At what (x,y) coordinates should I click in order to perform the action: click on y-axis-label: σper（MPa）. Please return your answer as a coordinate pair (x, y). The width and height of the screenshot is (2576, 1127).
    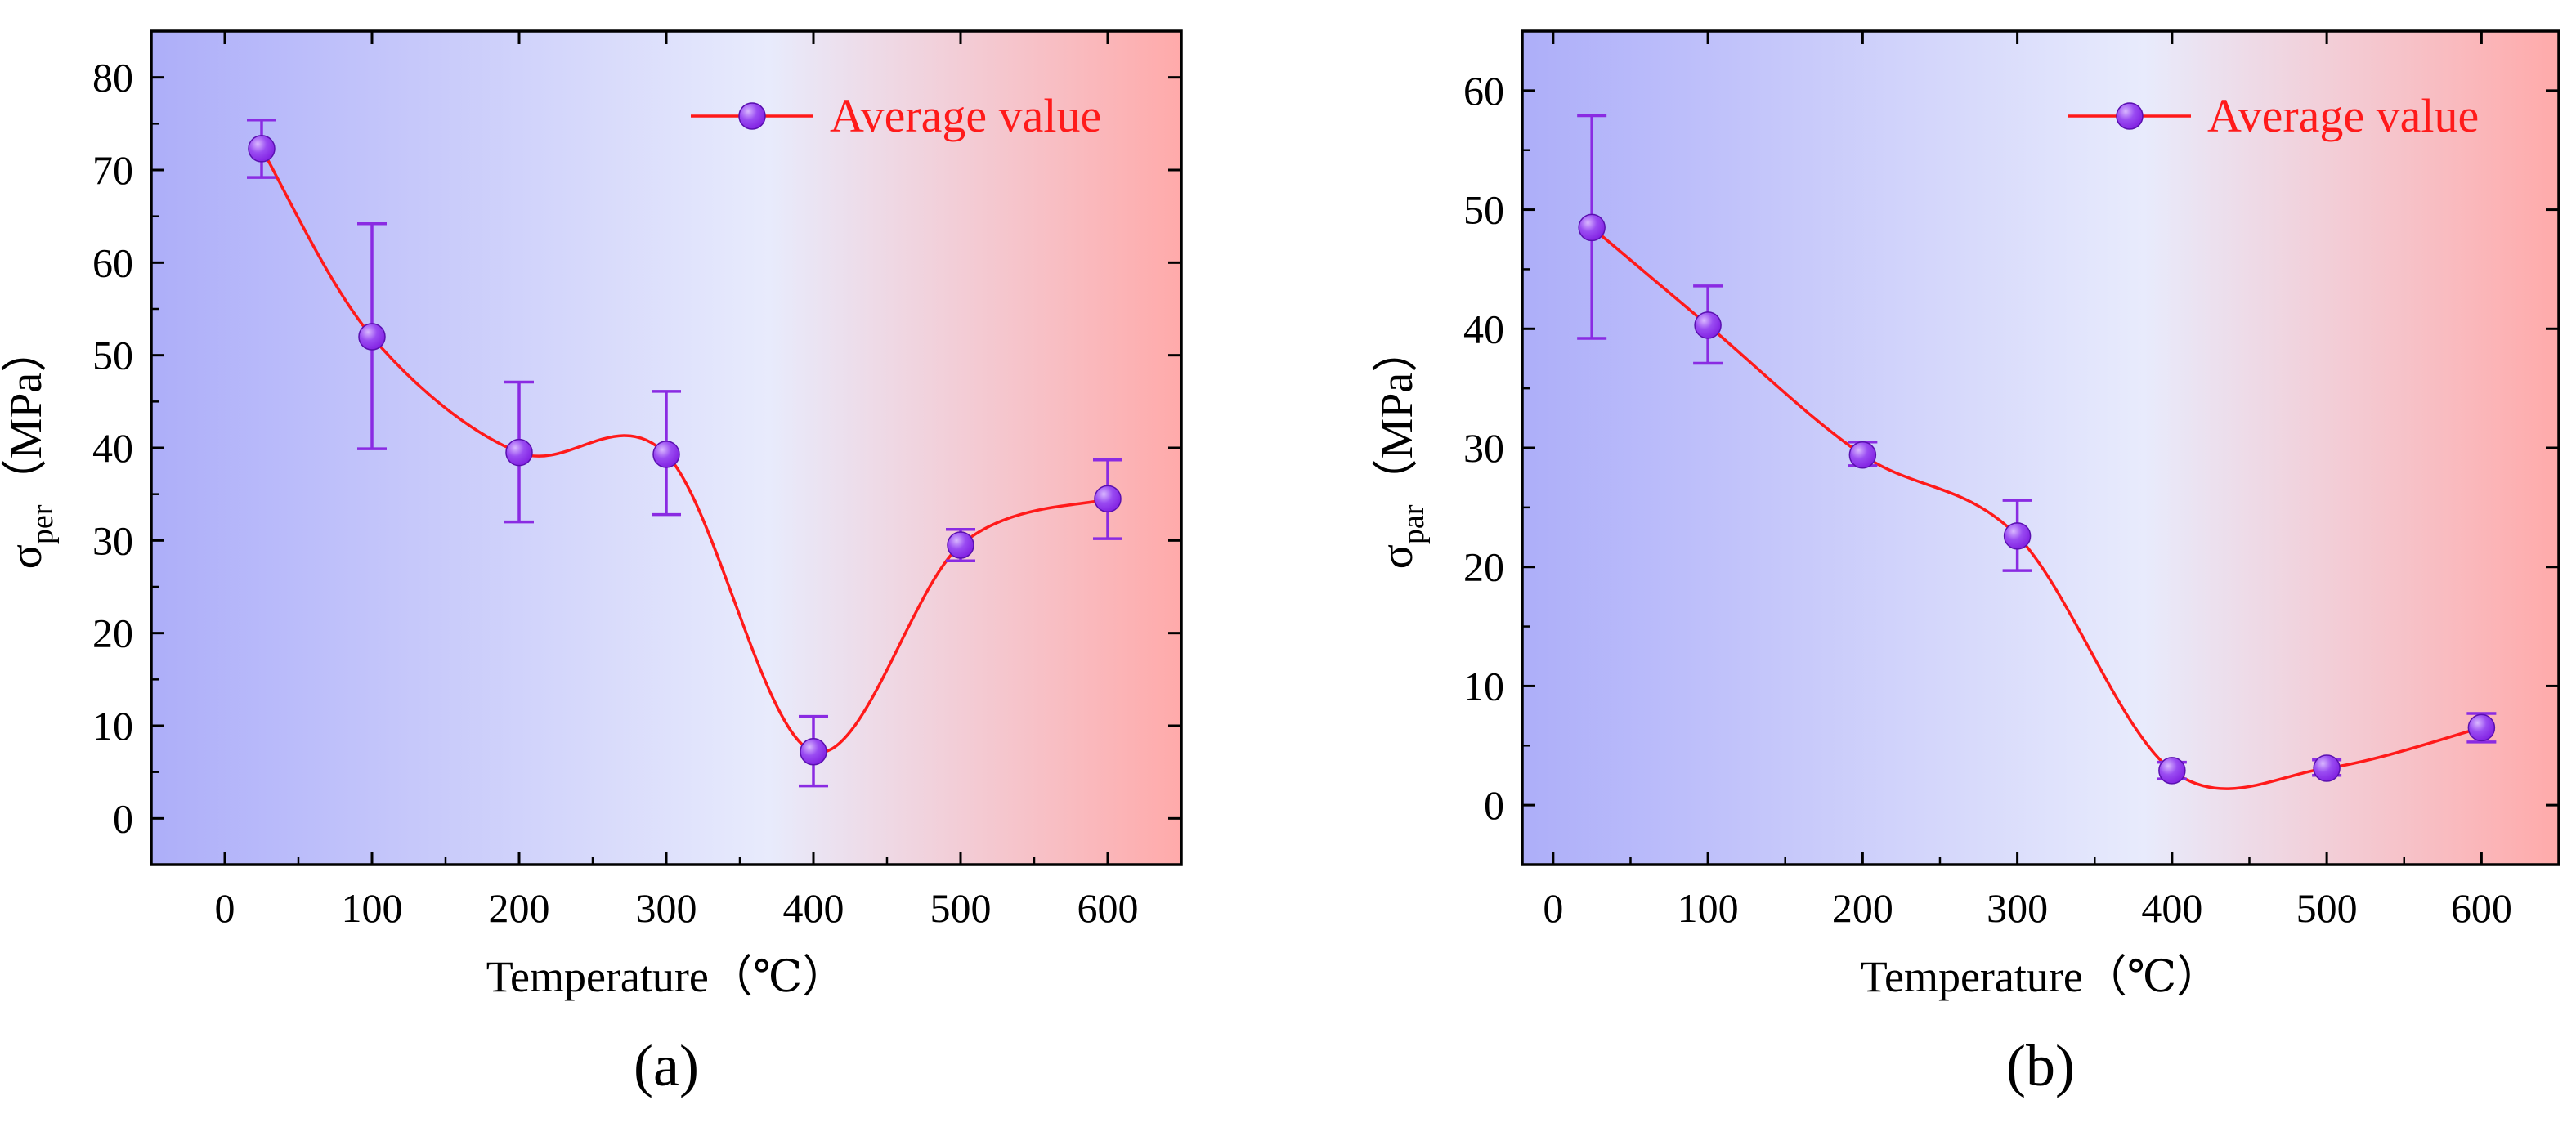
    Looking at the image, I should click on (30, 448).